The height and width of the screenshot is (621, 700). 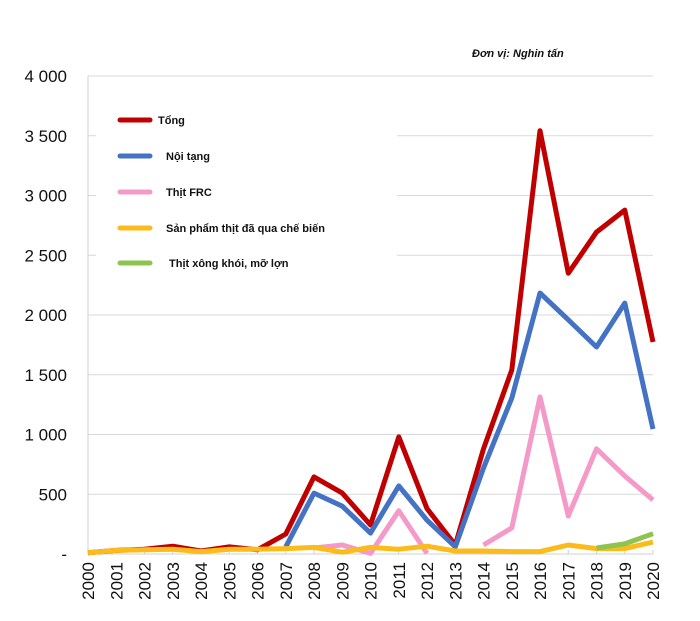 What do you see at coordinates (653, 581) in the screenshot?
I see `x-tick-label: 2020` at bounding box center [653, 581].